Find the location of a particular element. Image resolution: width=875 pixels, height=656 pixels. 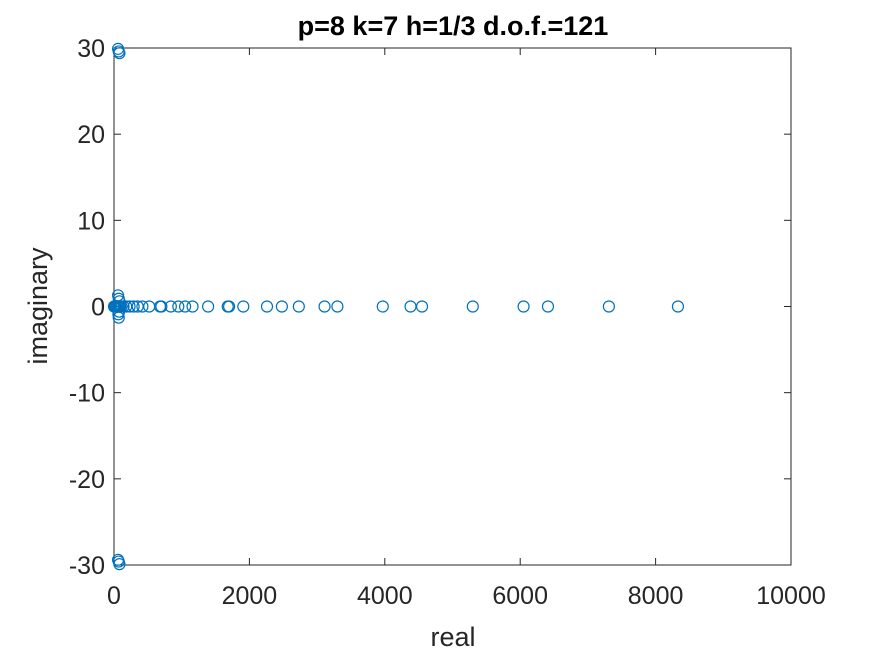

y-tick-label: -10 is located at coordinates (87, 394).